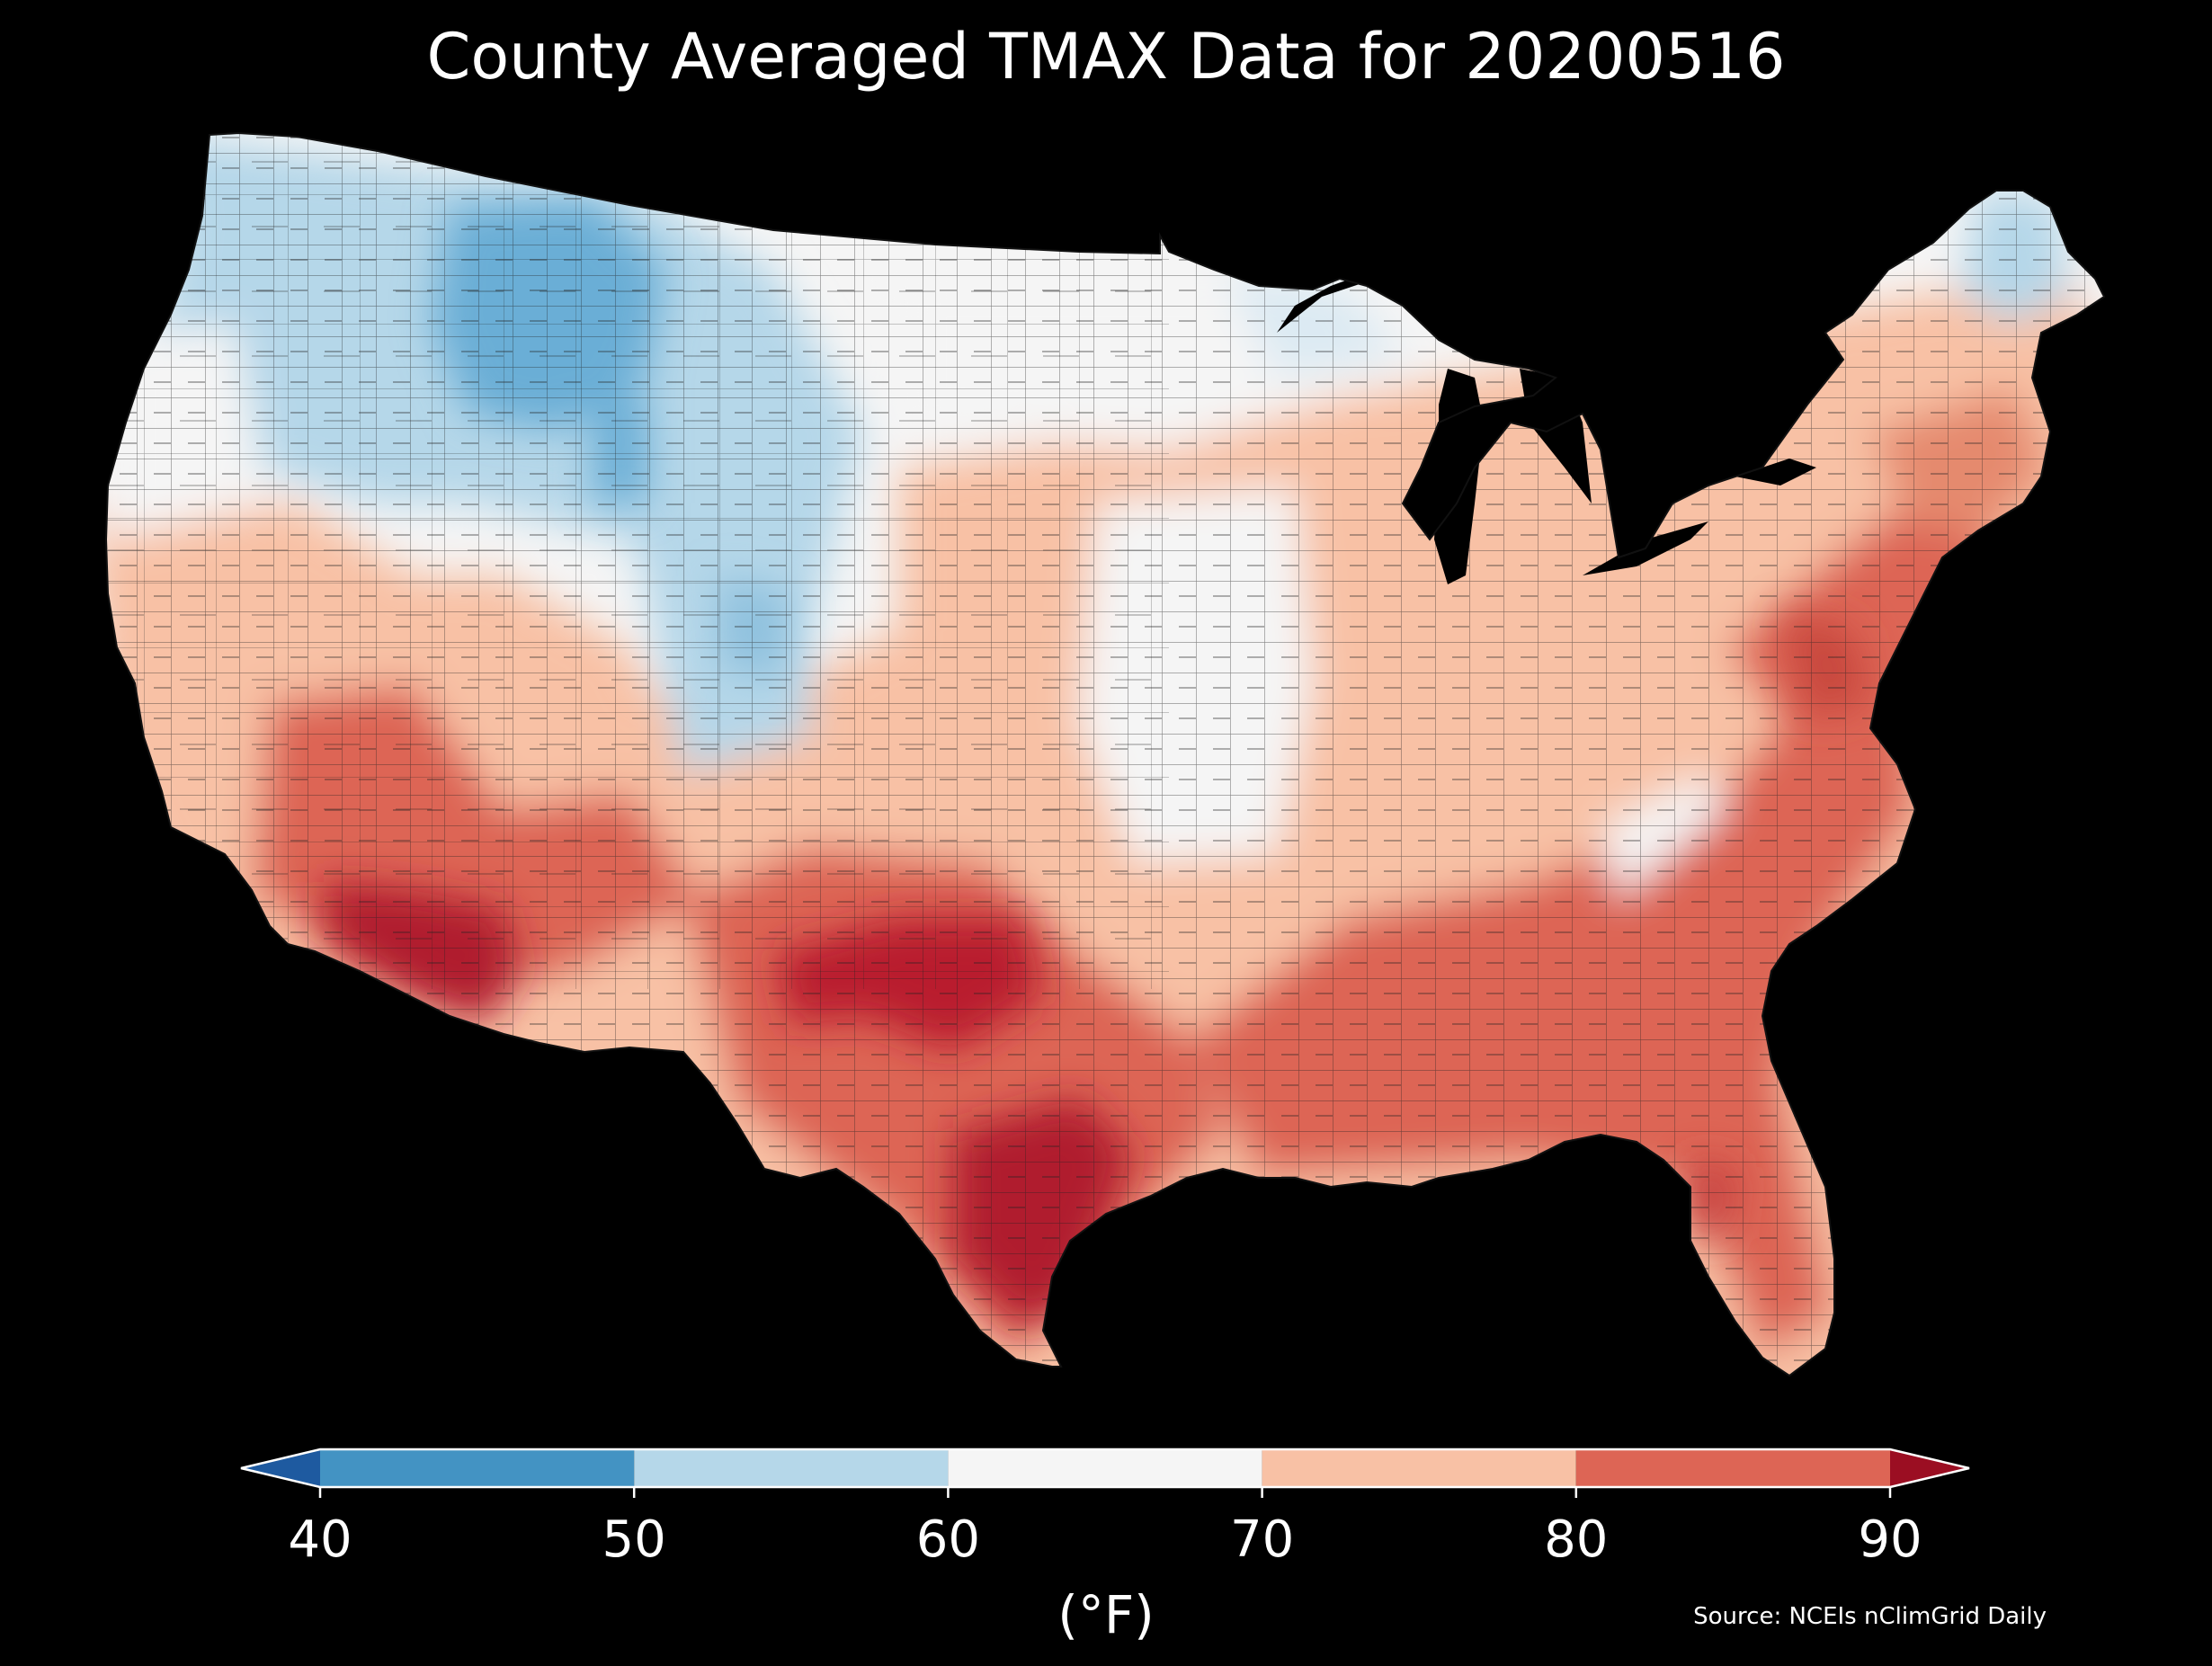 This screenshot has width=2212, height=1666. I want to click on source-credit: Source: NCEIs nClimGrid Daily, so click(1870, 1617).